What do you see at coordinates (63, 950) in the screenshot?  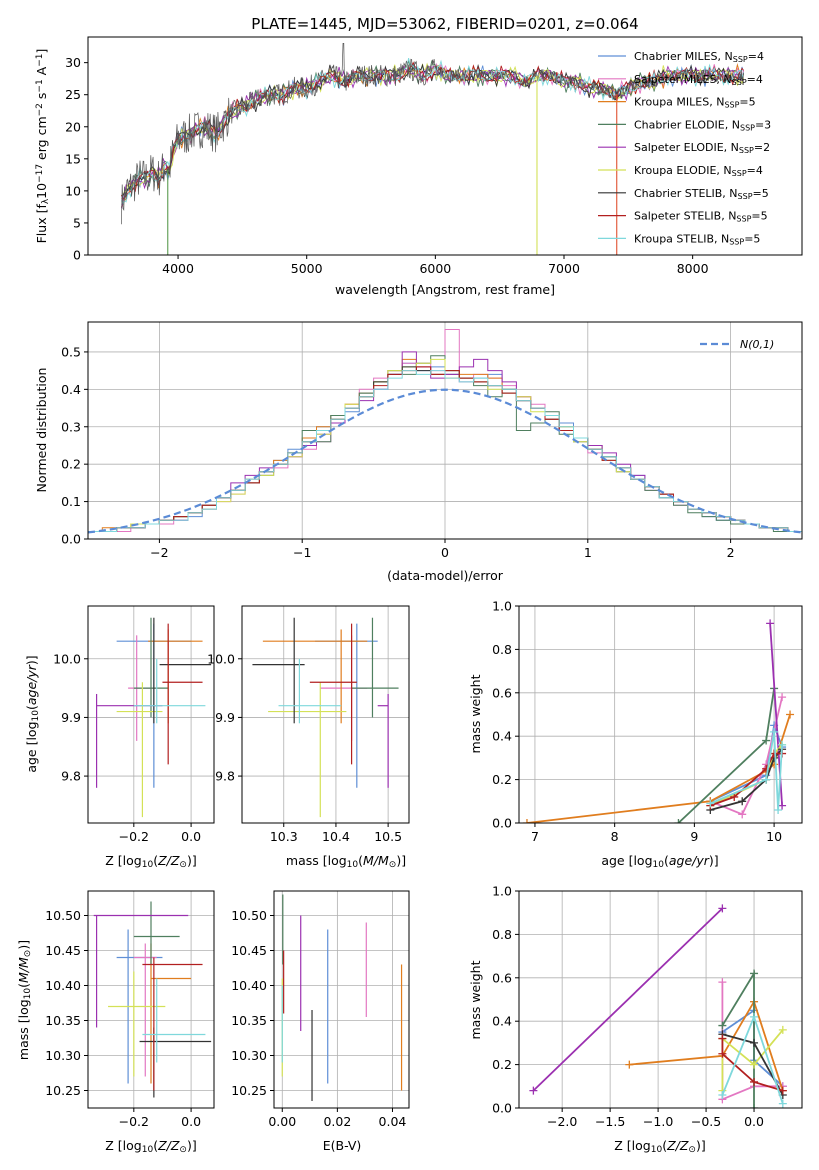 I see `y-tick-label: 10.45` at bounding box center [63, 950].